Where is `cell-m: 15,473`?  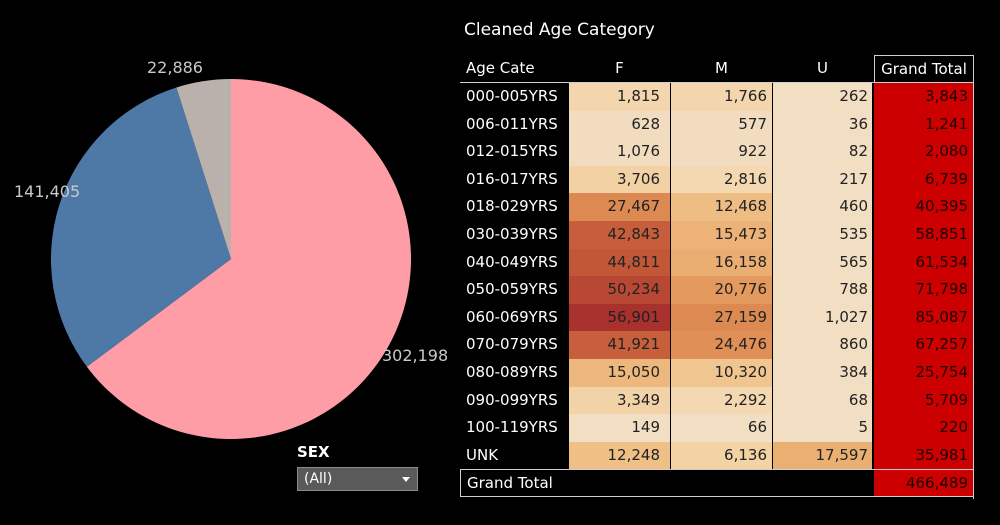
cell-m: 15,473 is located at coordinates (721, 234).